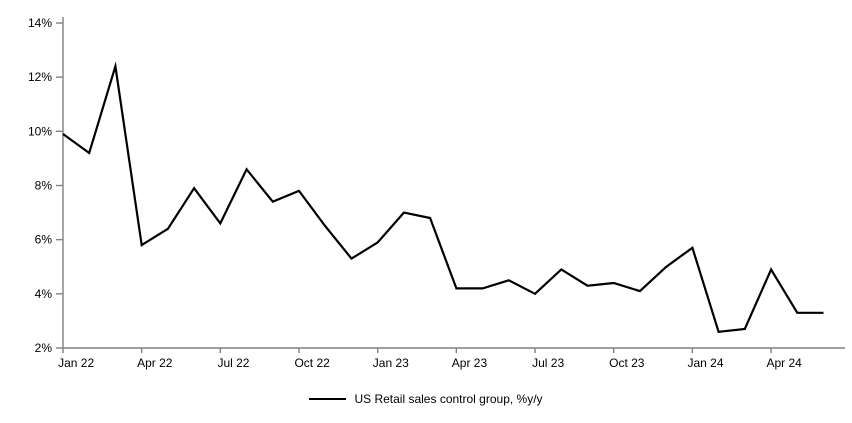 The image size is (852, 423). I want to click on y-axis-tick-label: 2%, so click(44, 348).